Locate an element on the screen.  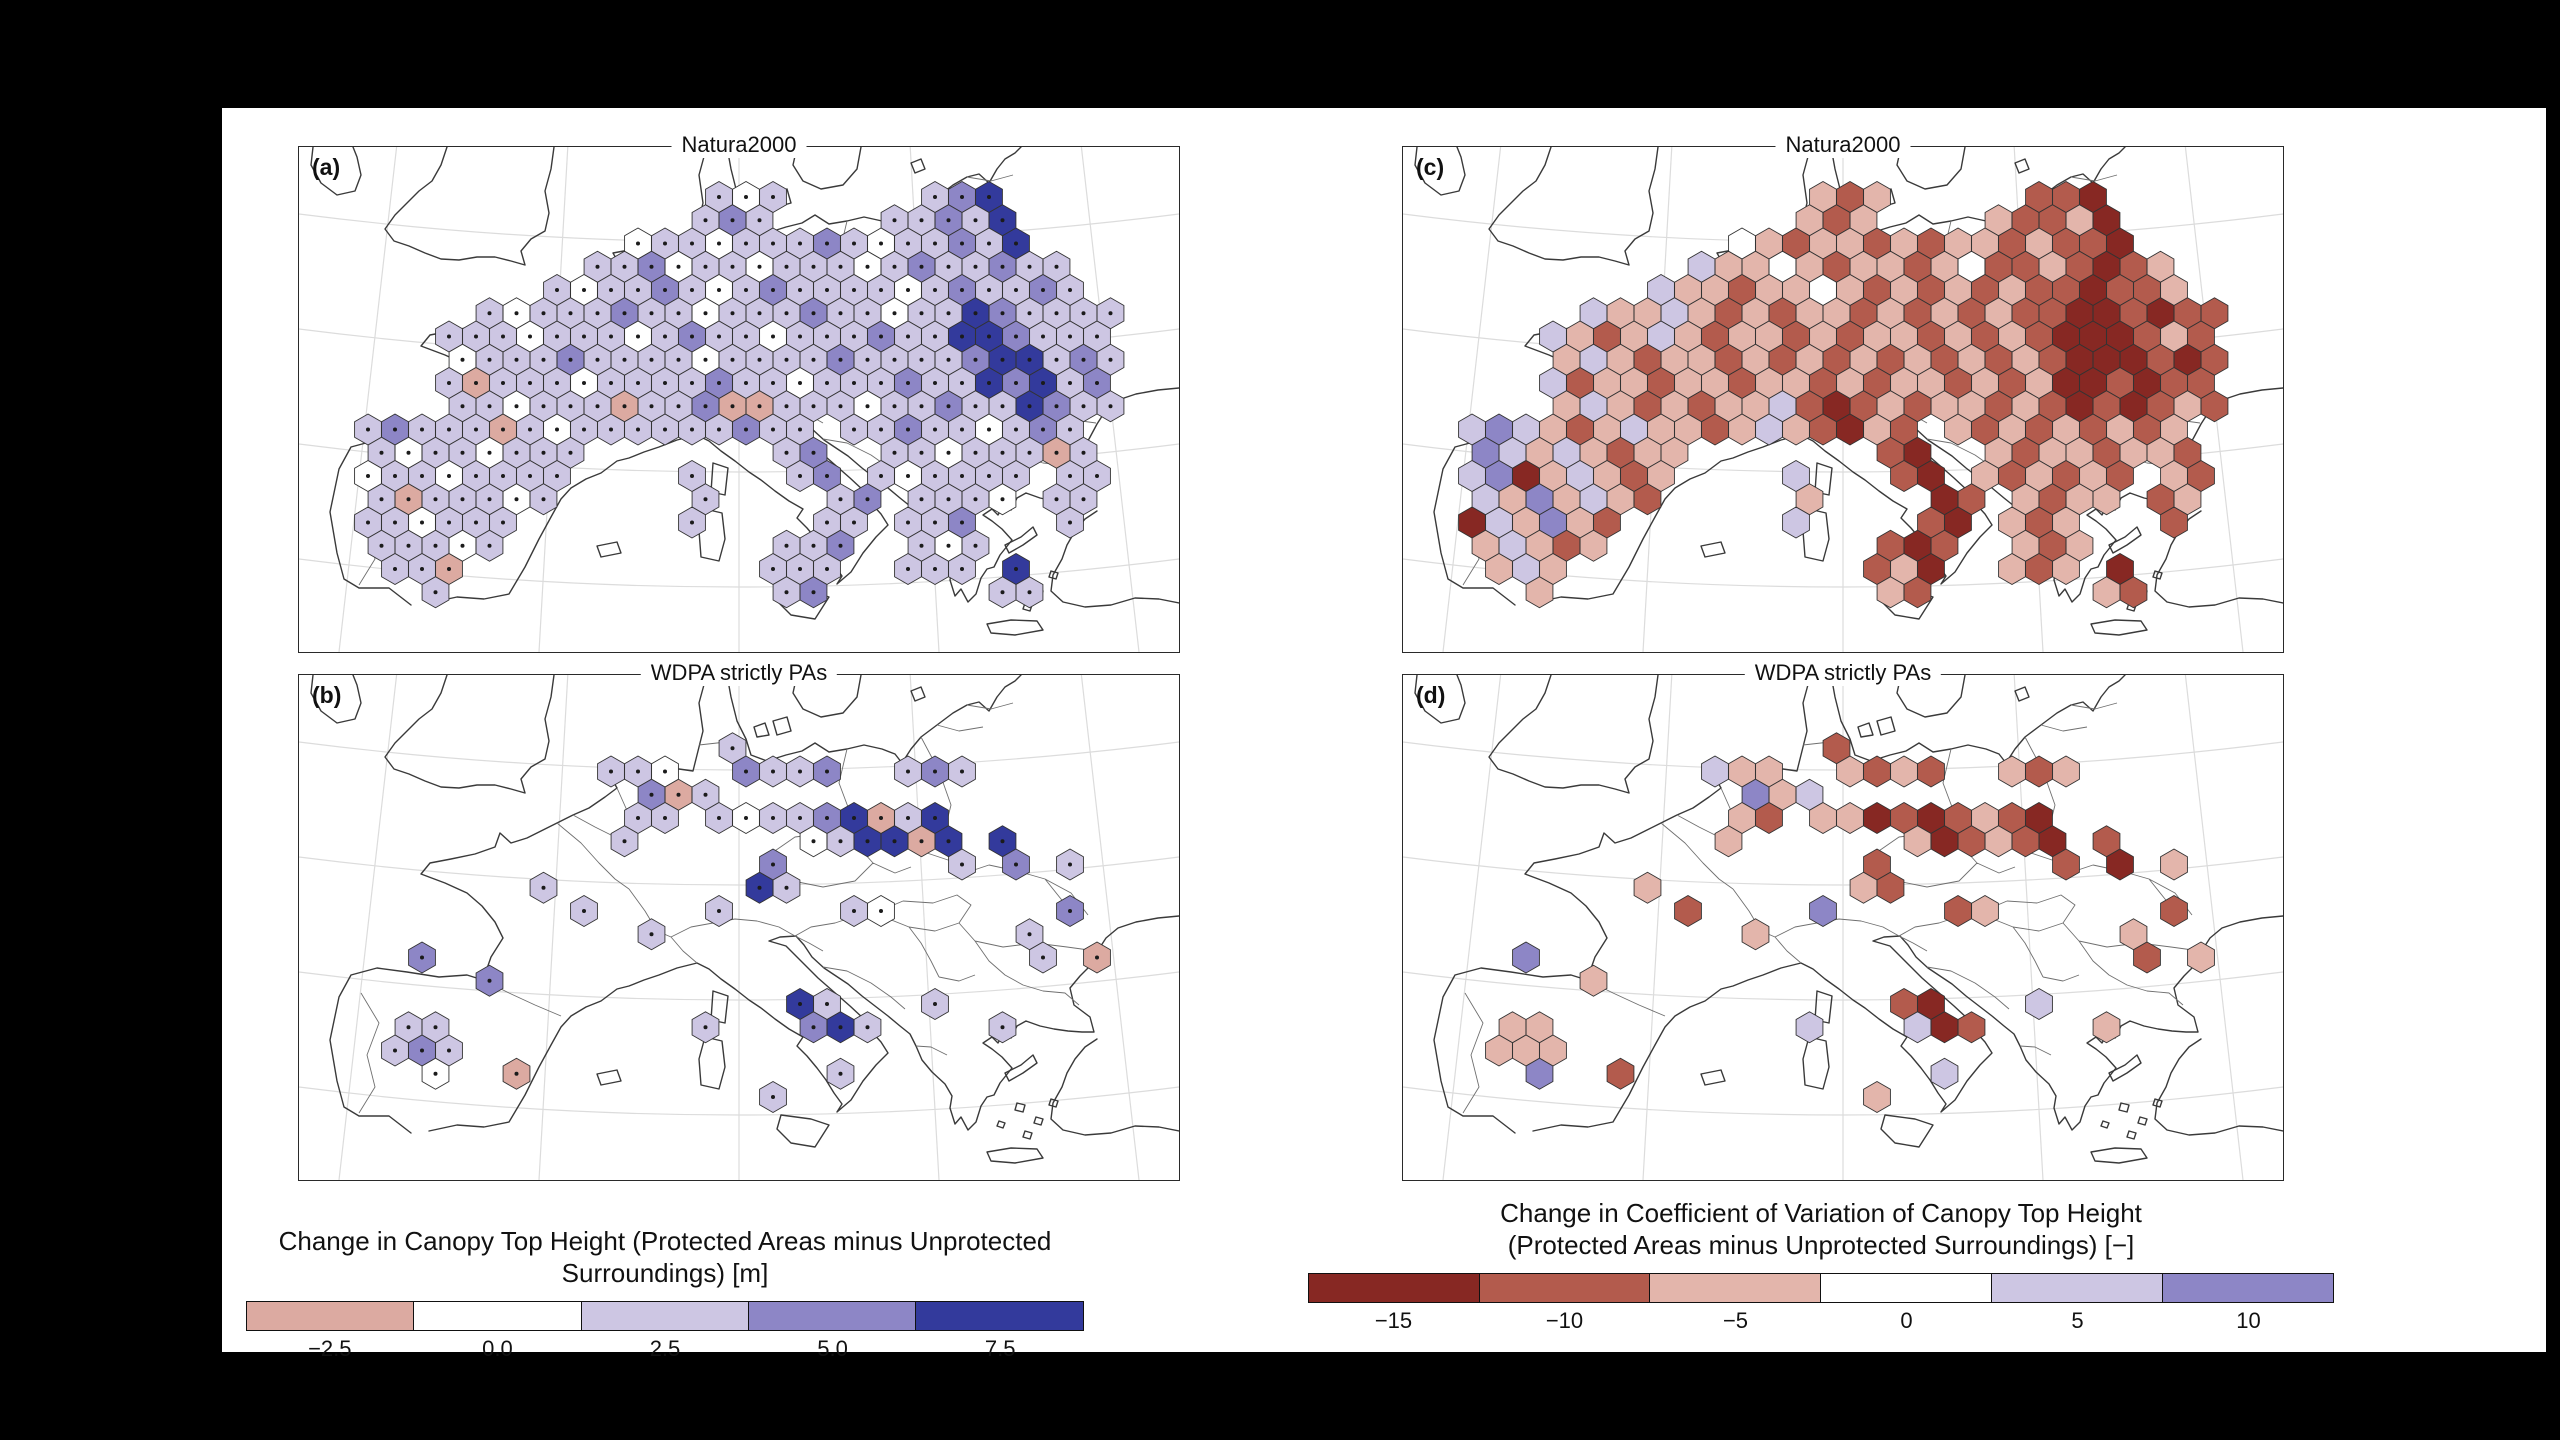
colorbar-ticks-right: −15 −10 −5 0 5 10 is located at coordinates (1821, 1318).